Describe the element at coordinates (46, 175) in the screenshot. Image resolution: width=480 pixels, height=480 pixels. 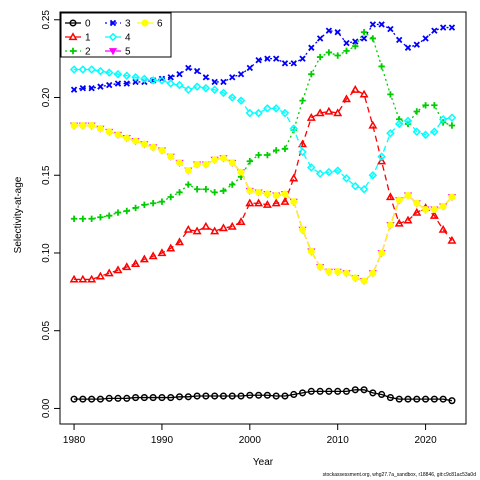
I see `y-tick-label: 0.15` at that location.